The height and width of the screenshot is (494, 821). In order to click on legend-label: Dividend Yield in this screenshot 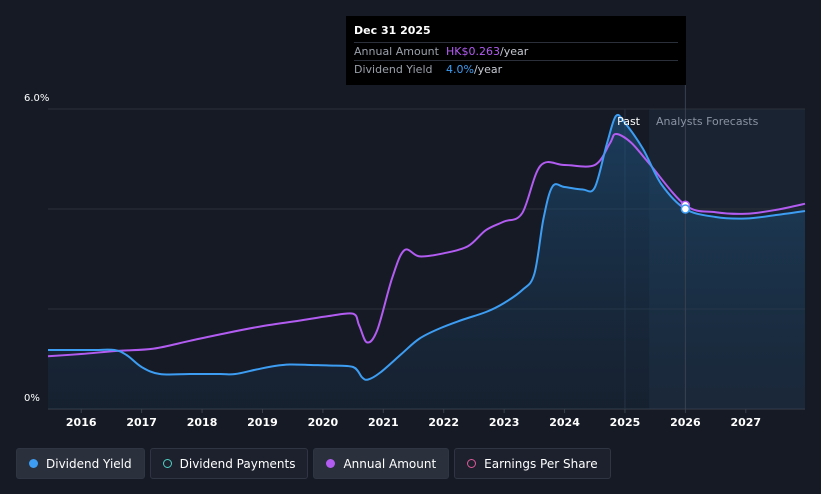, I will do `click(89, 463)`.